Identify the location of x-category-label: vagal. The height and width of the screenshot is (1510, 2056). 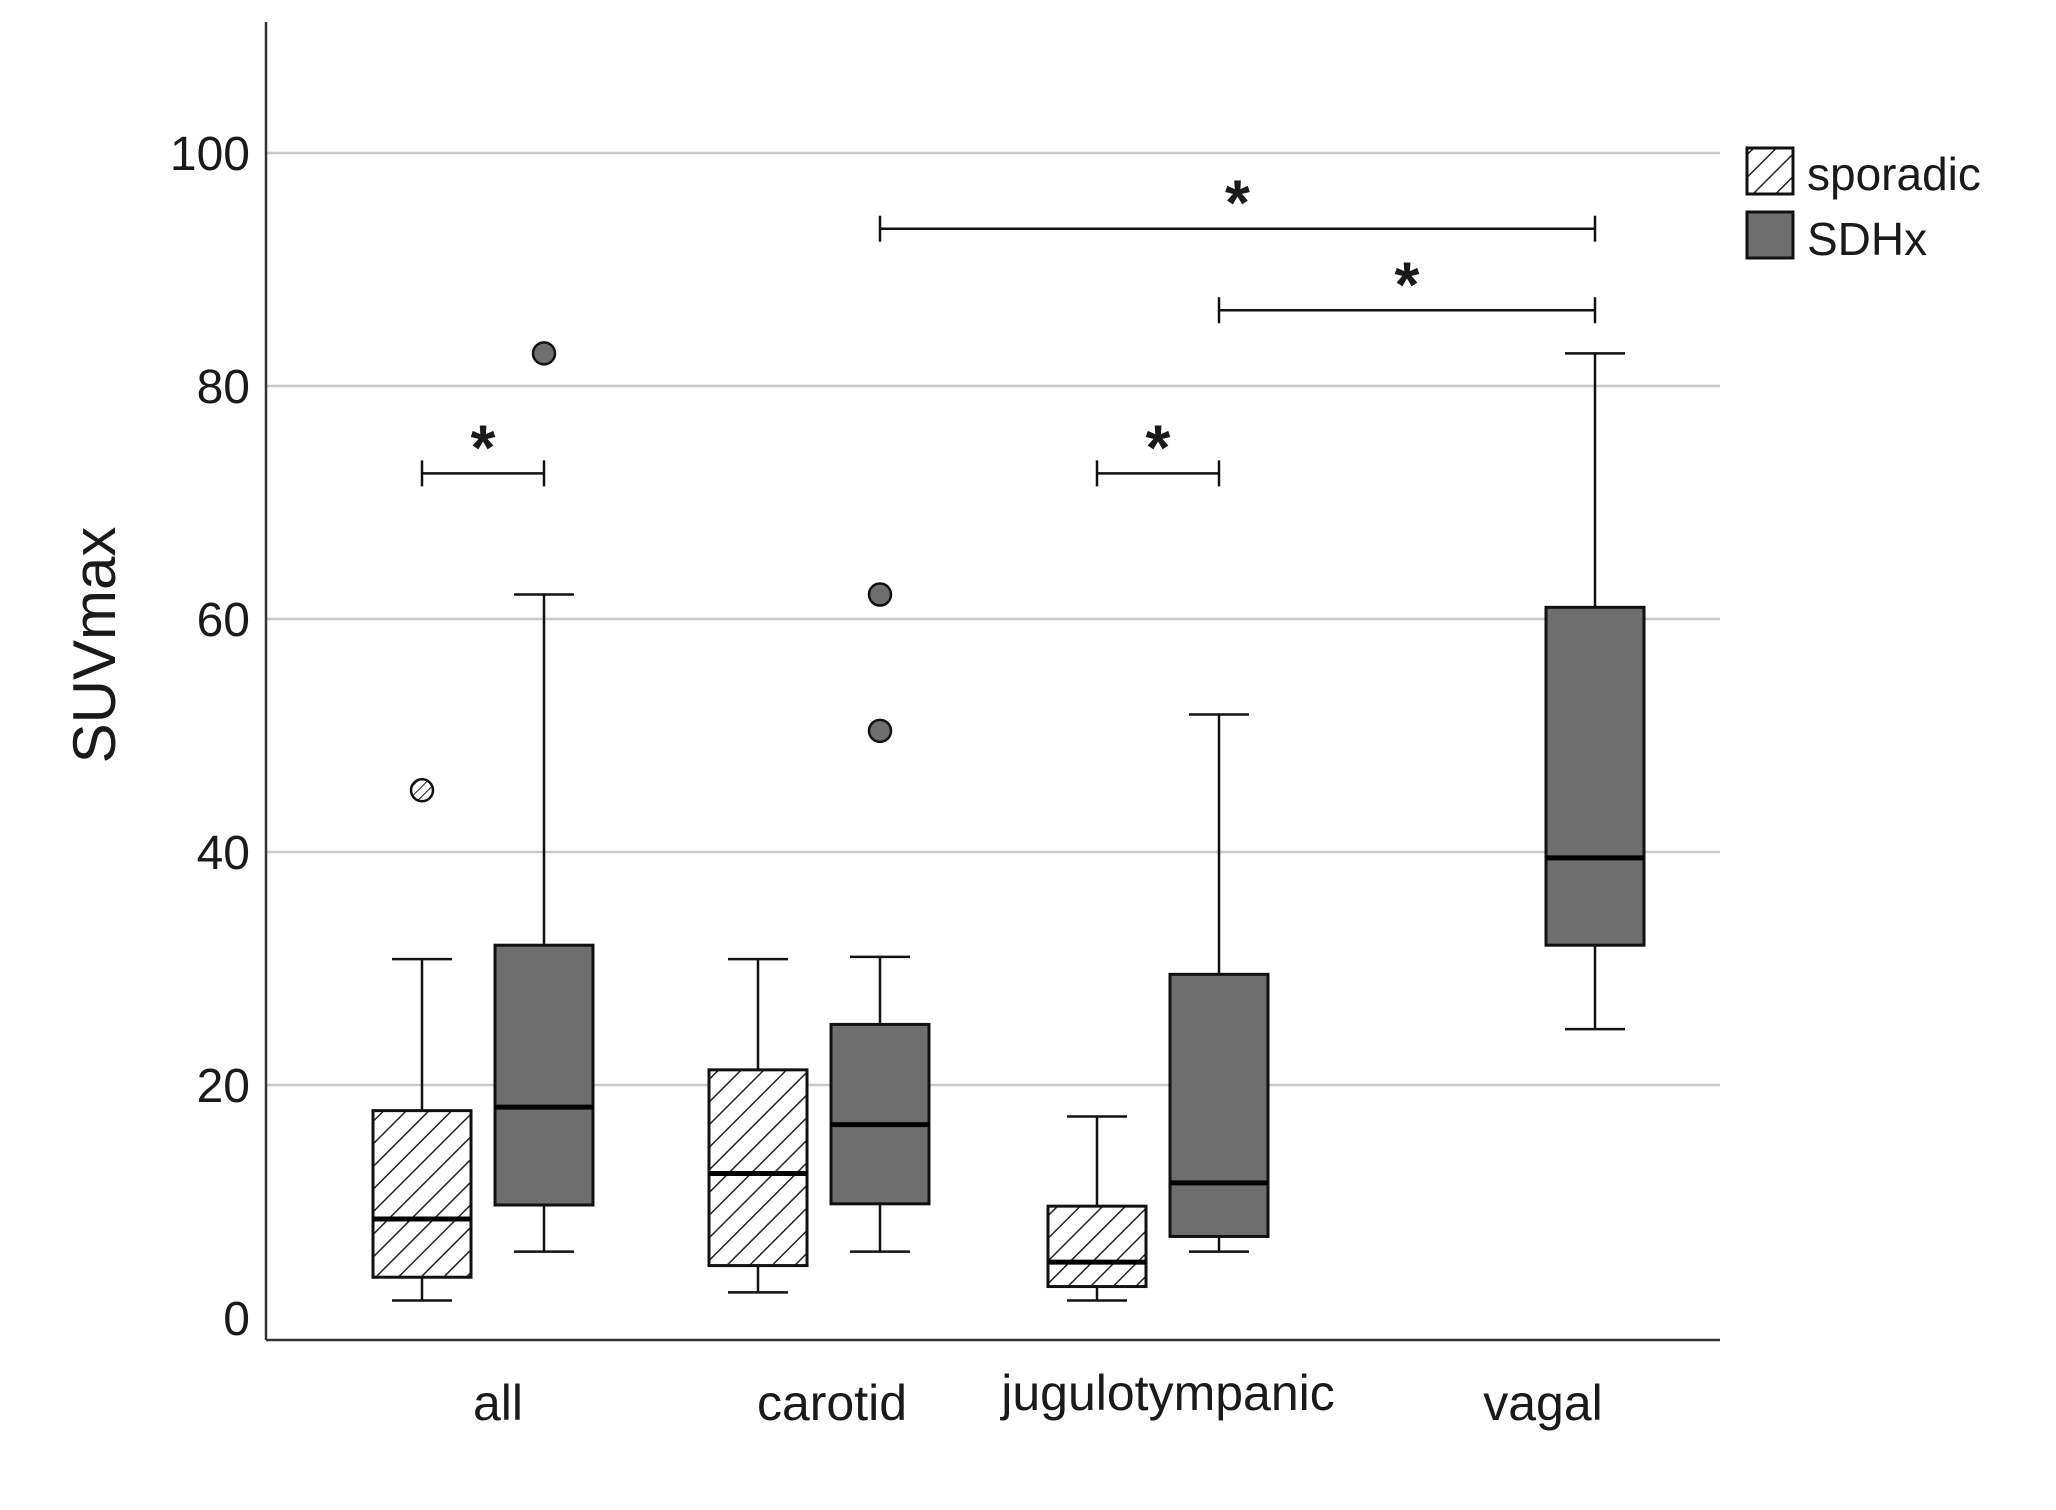
(1543, 1403).